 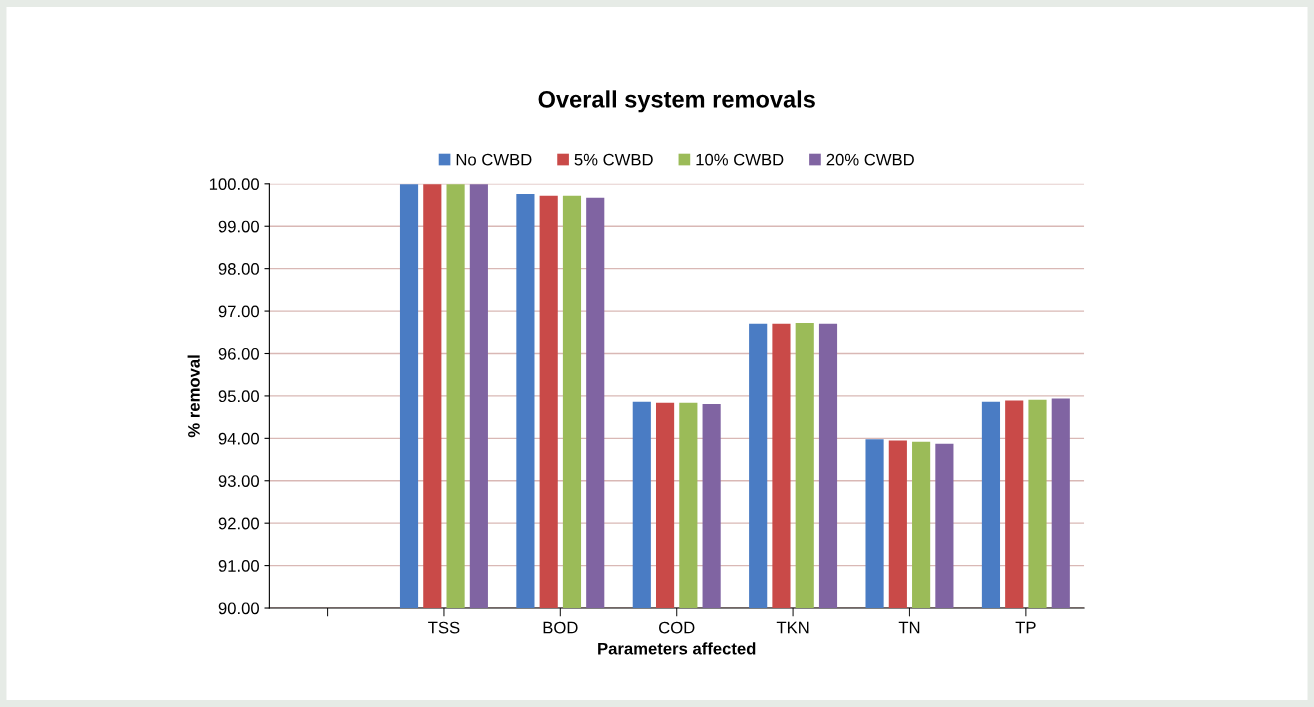 I want to click on y-tick-label: 98.00, so click(x=238, y=269).